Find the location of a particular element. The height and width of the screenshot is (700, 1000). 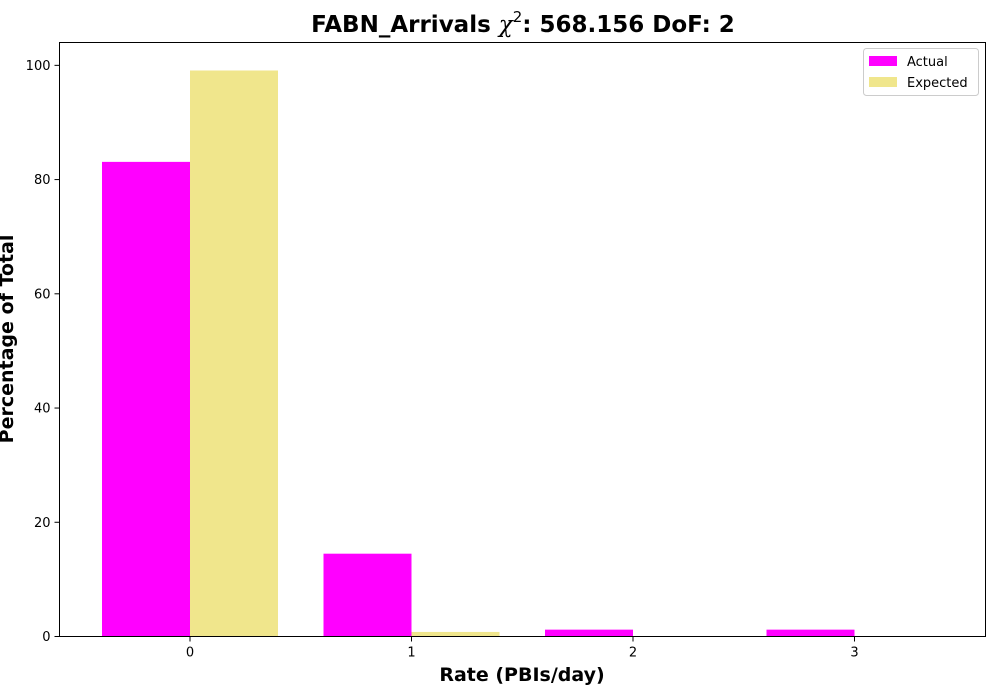

x-tick-label: 0 is located at coordinates (190, 653).